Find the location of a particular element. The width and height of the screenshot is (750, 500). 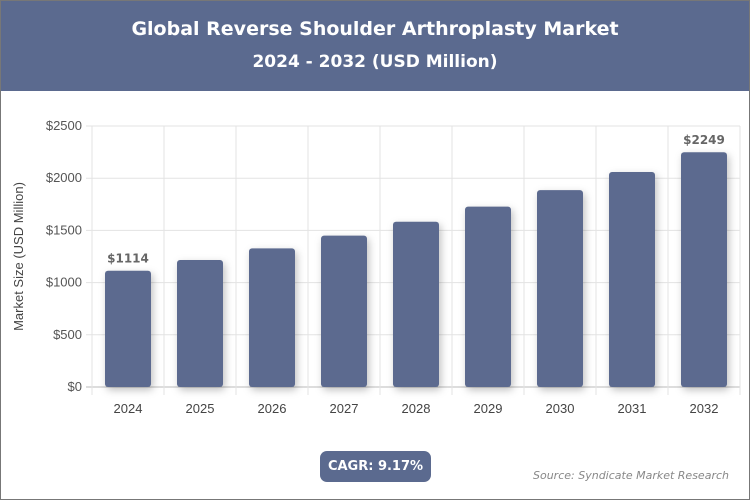

bar-2028 is located at coordinates (416, 304).